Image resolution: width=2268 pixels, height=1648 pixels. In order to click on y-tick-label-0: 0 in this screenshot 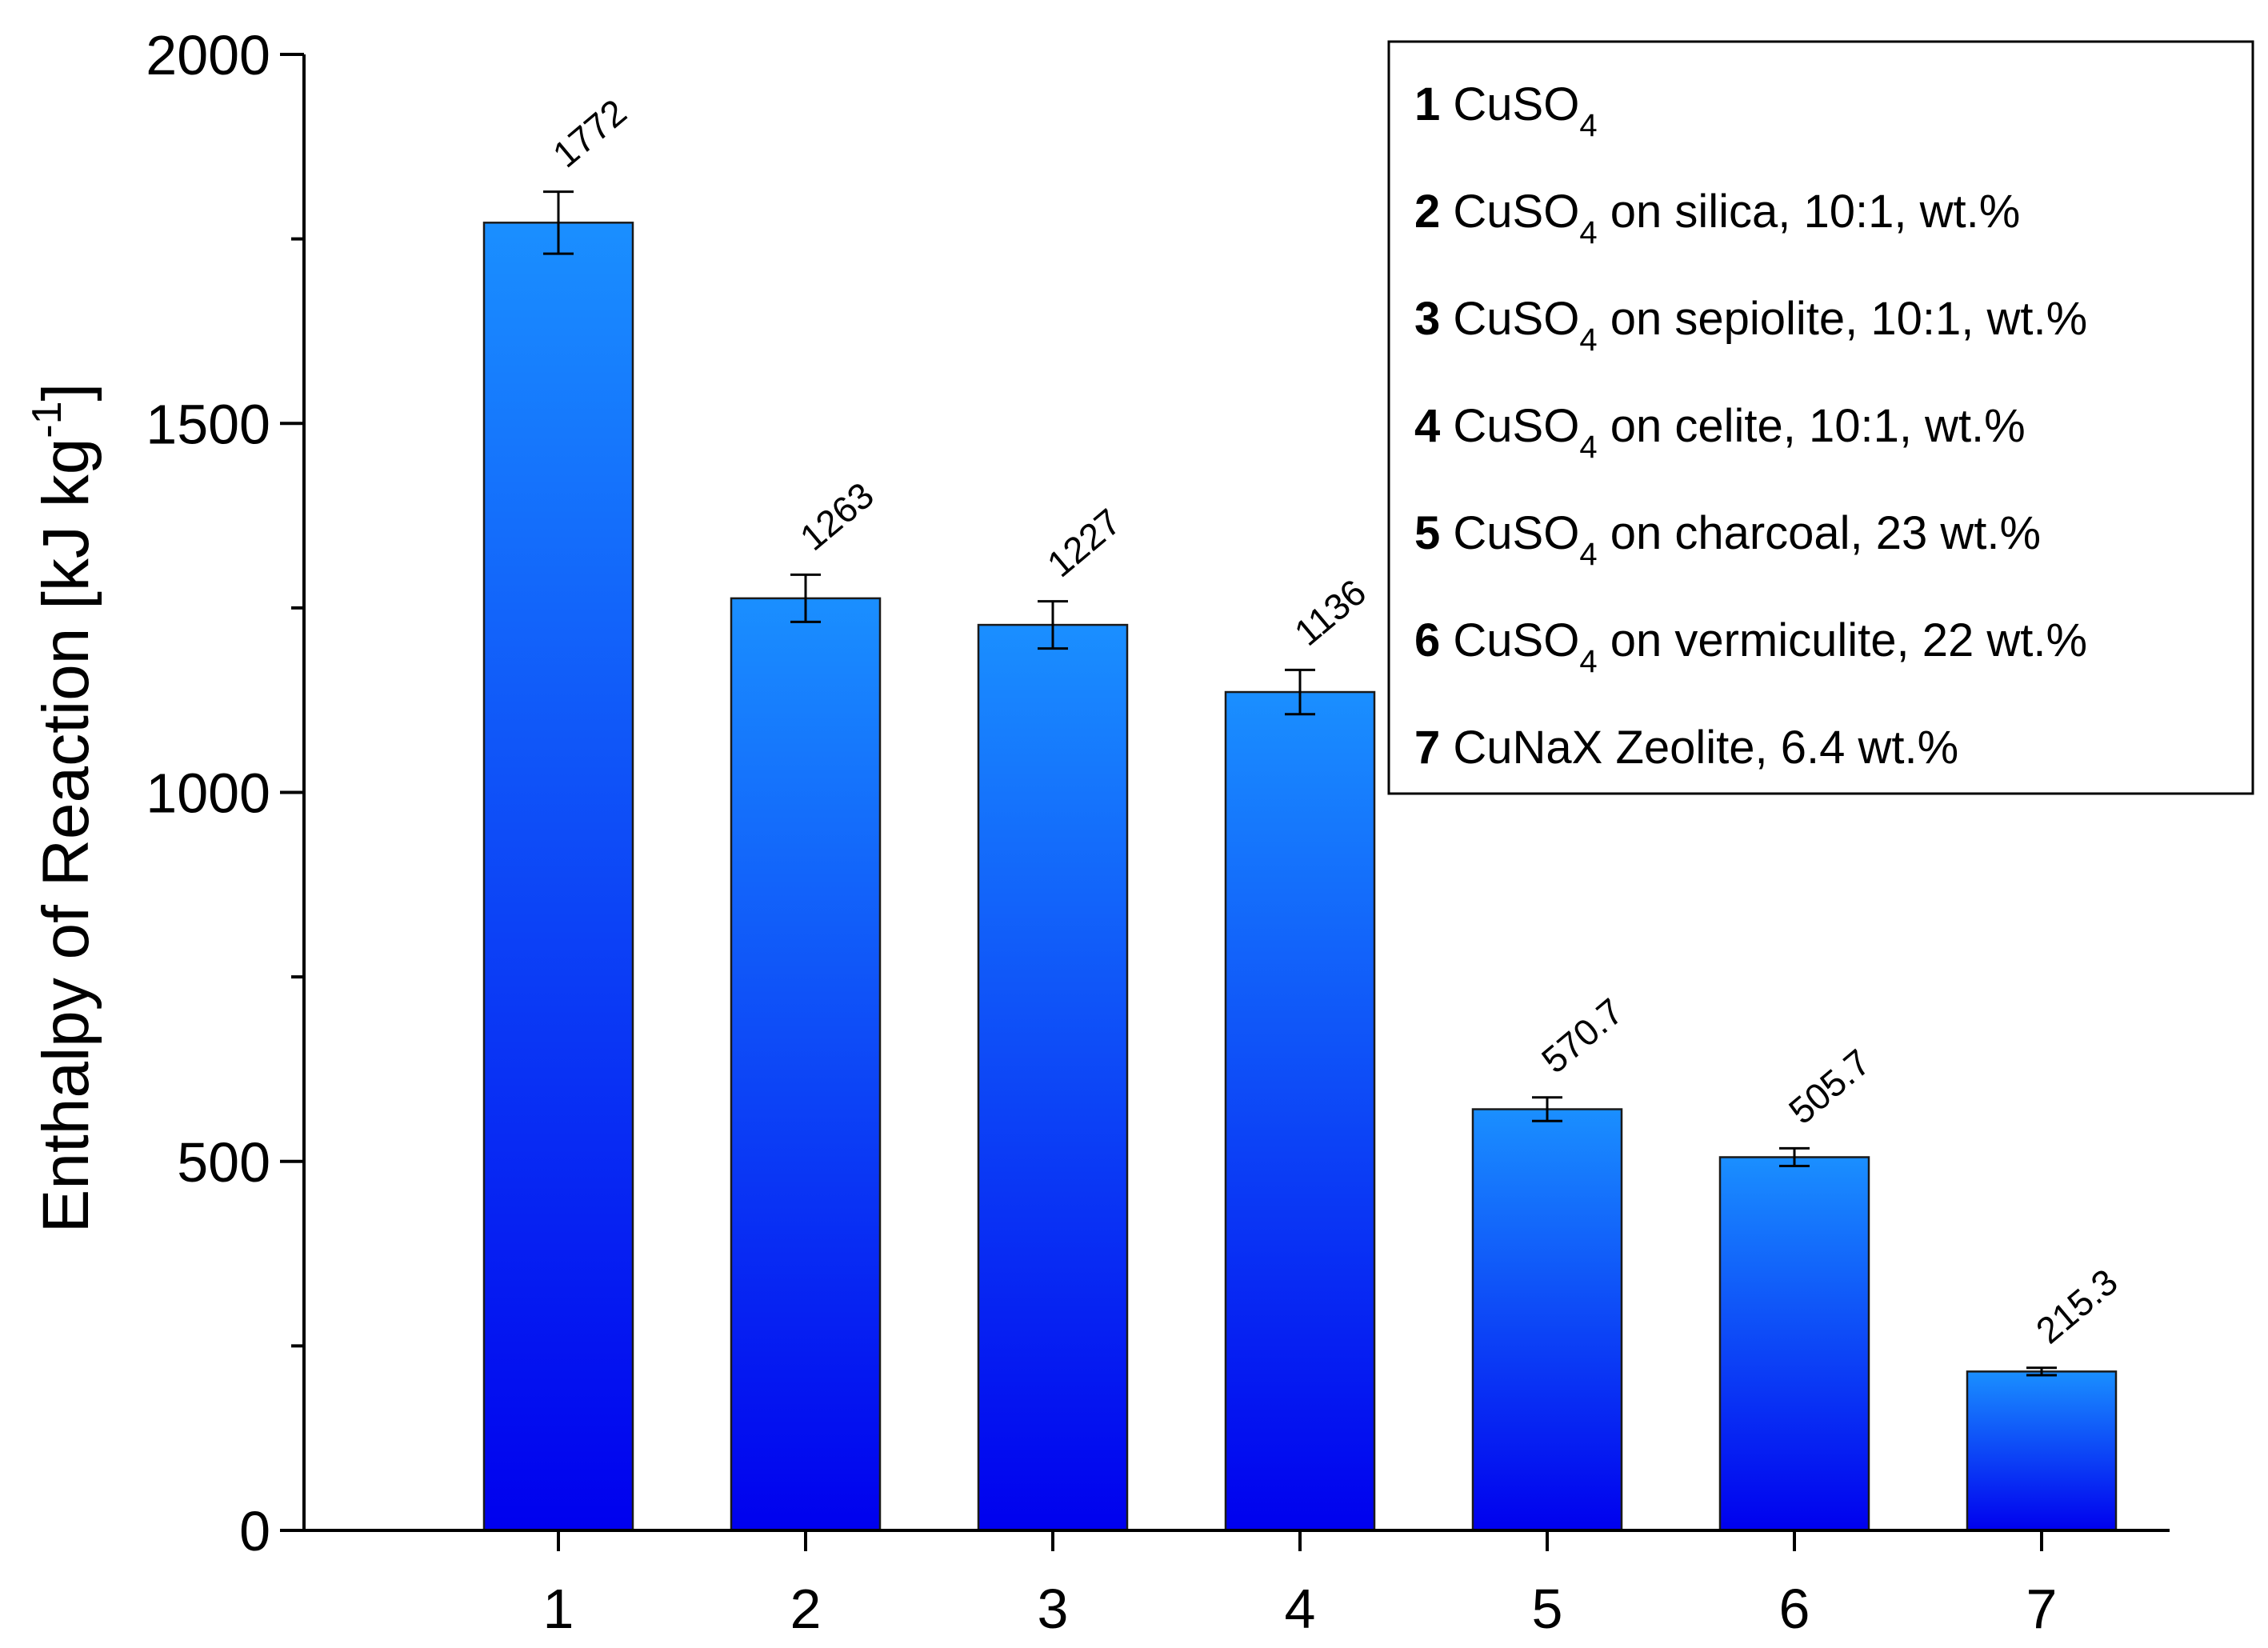, I will do `click(254, 1531)`.